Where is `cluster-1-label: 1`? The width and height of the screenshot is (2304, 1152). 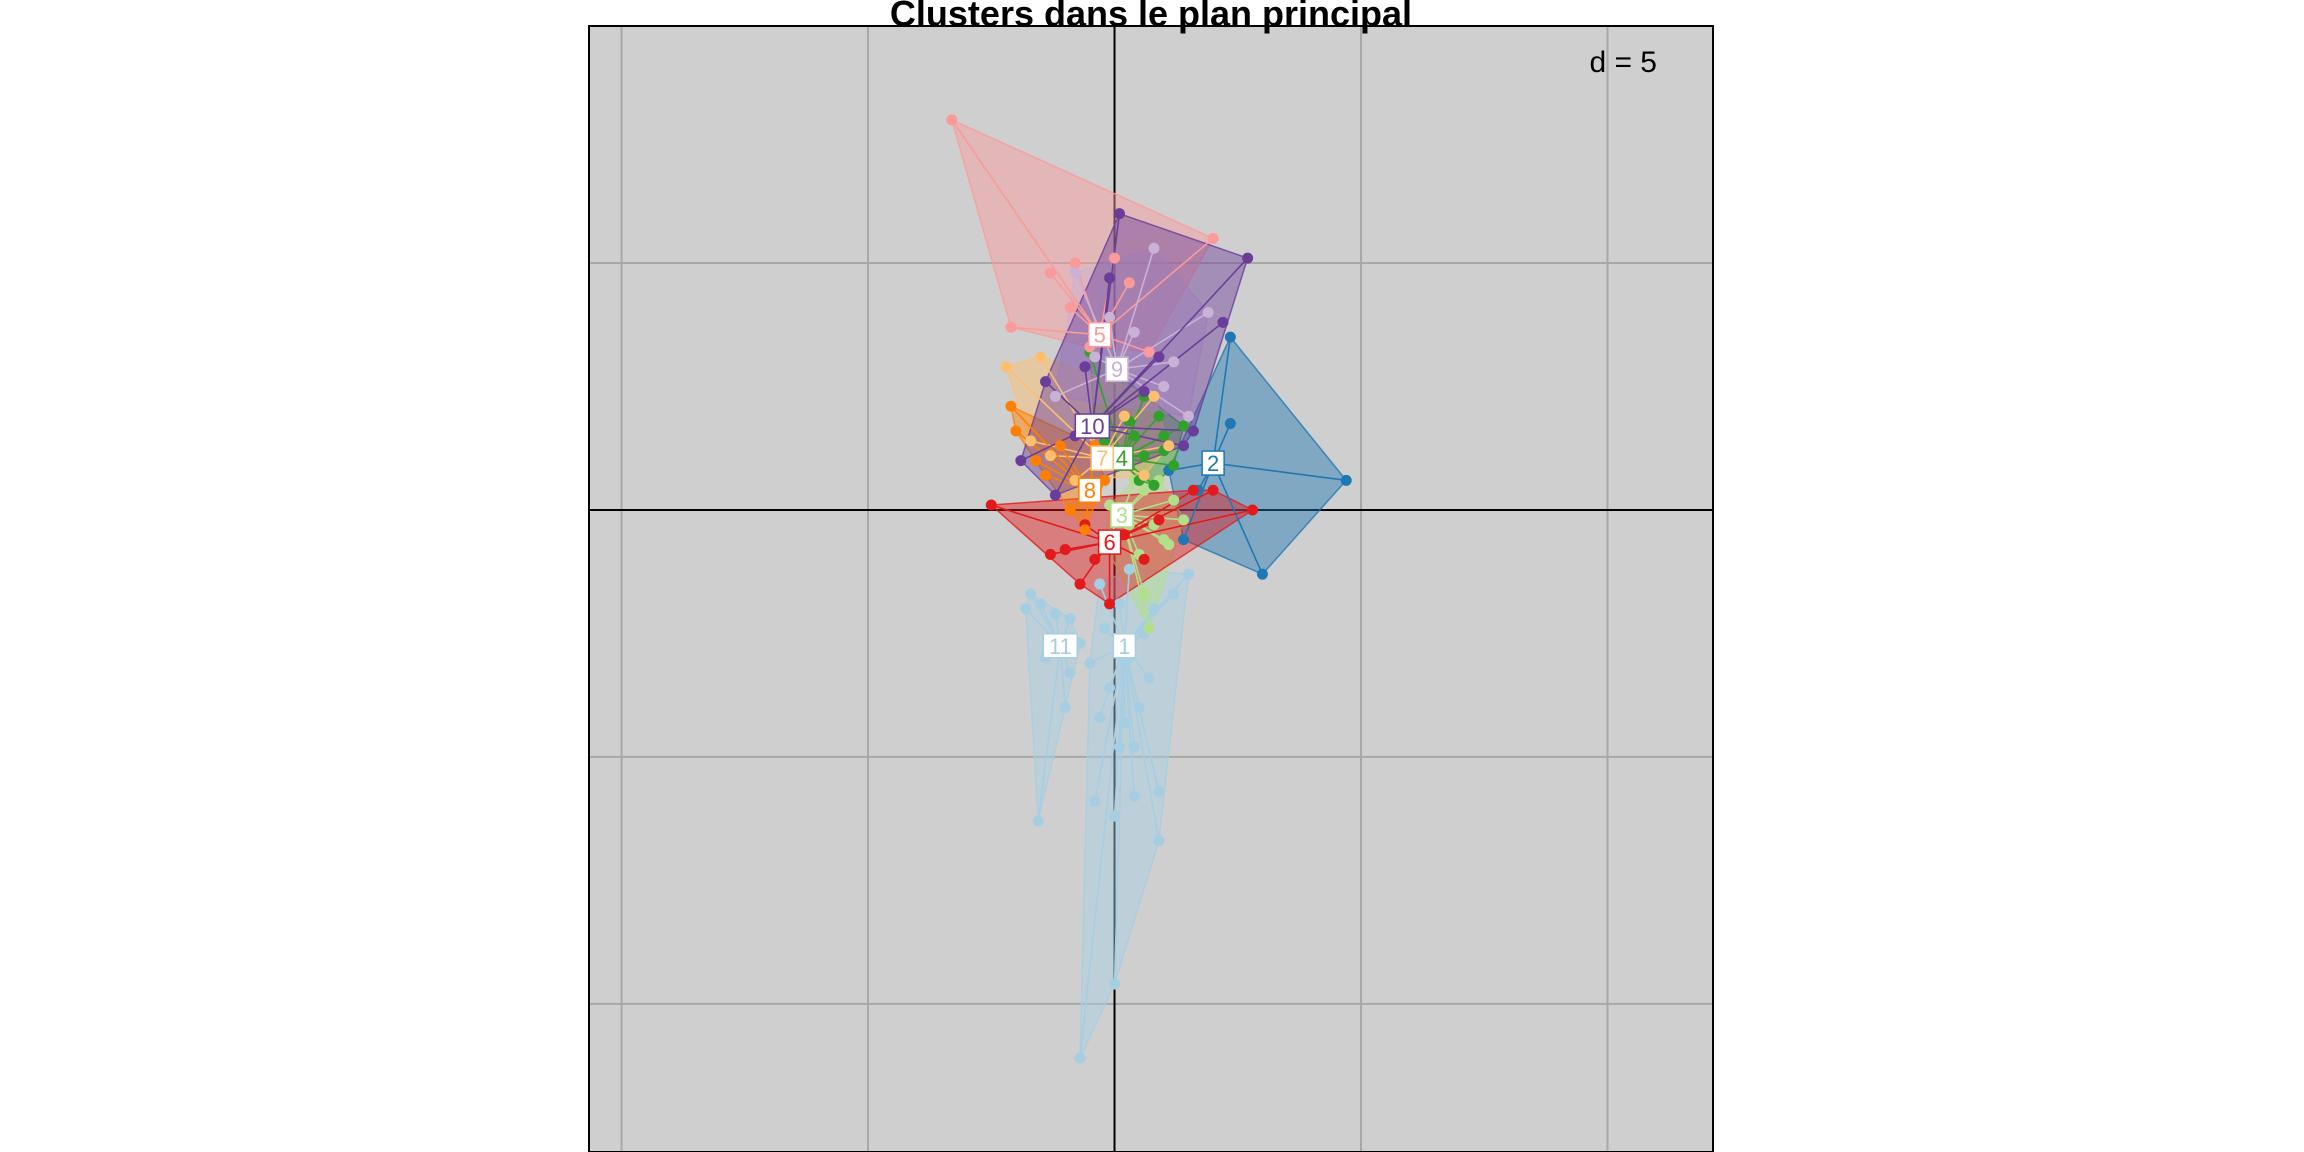 cluster-1-label: 1 is located at coordinates (1124, 646).